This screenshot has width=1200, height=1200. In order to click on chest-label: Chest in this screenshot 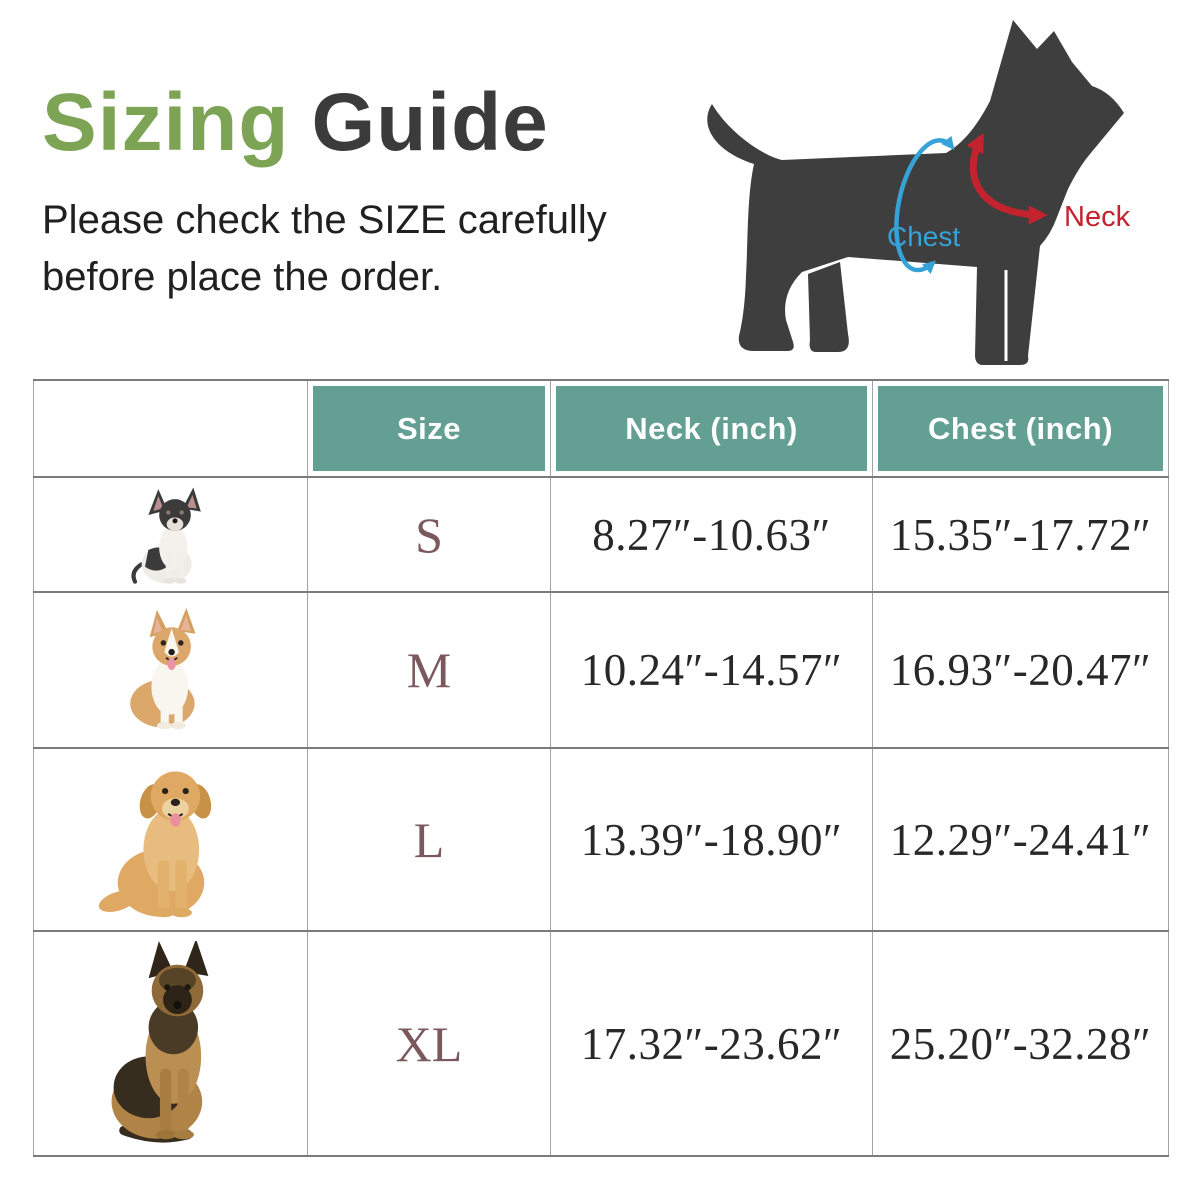, I will do `click(923, 236)`.